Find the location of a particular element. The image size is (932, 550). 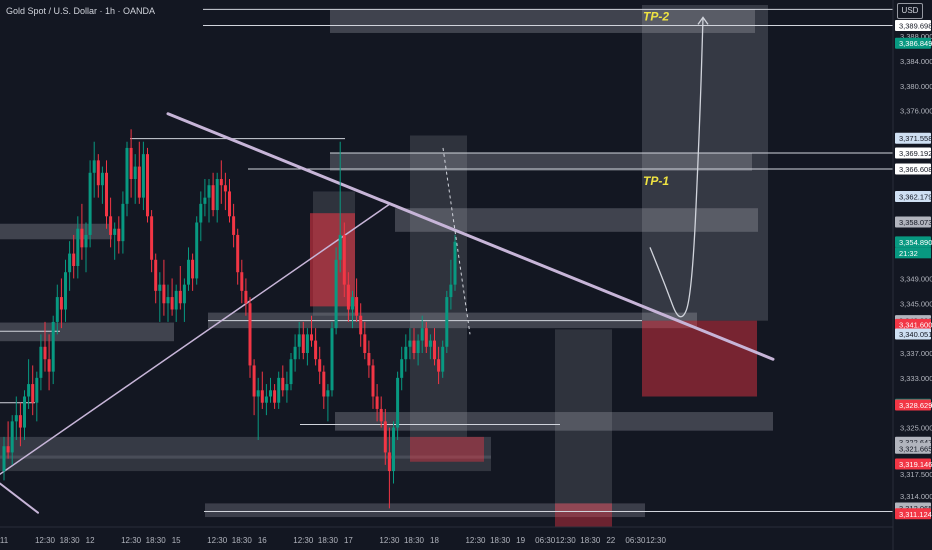

symbol-title: Gold Spot / U.S. Dollar · 1h · OANDA is located at coordinates (81, 11).